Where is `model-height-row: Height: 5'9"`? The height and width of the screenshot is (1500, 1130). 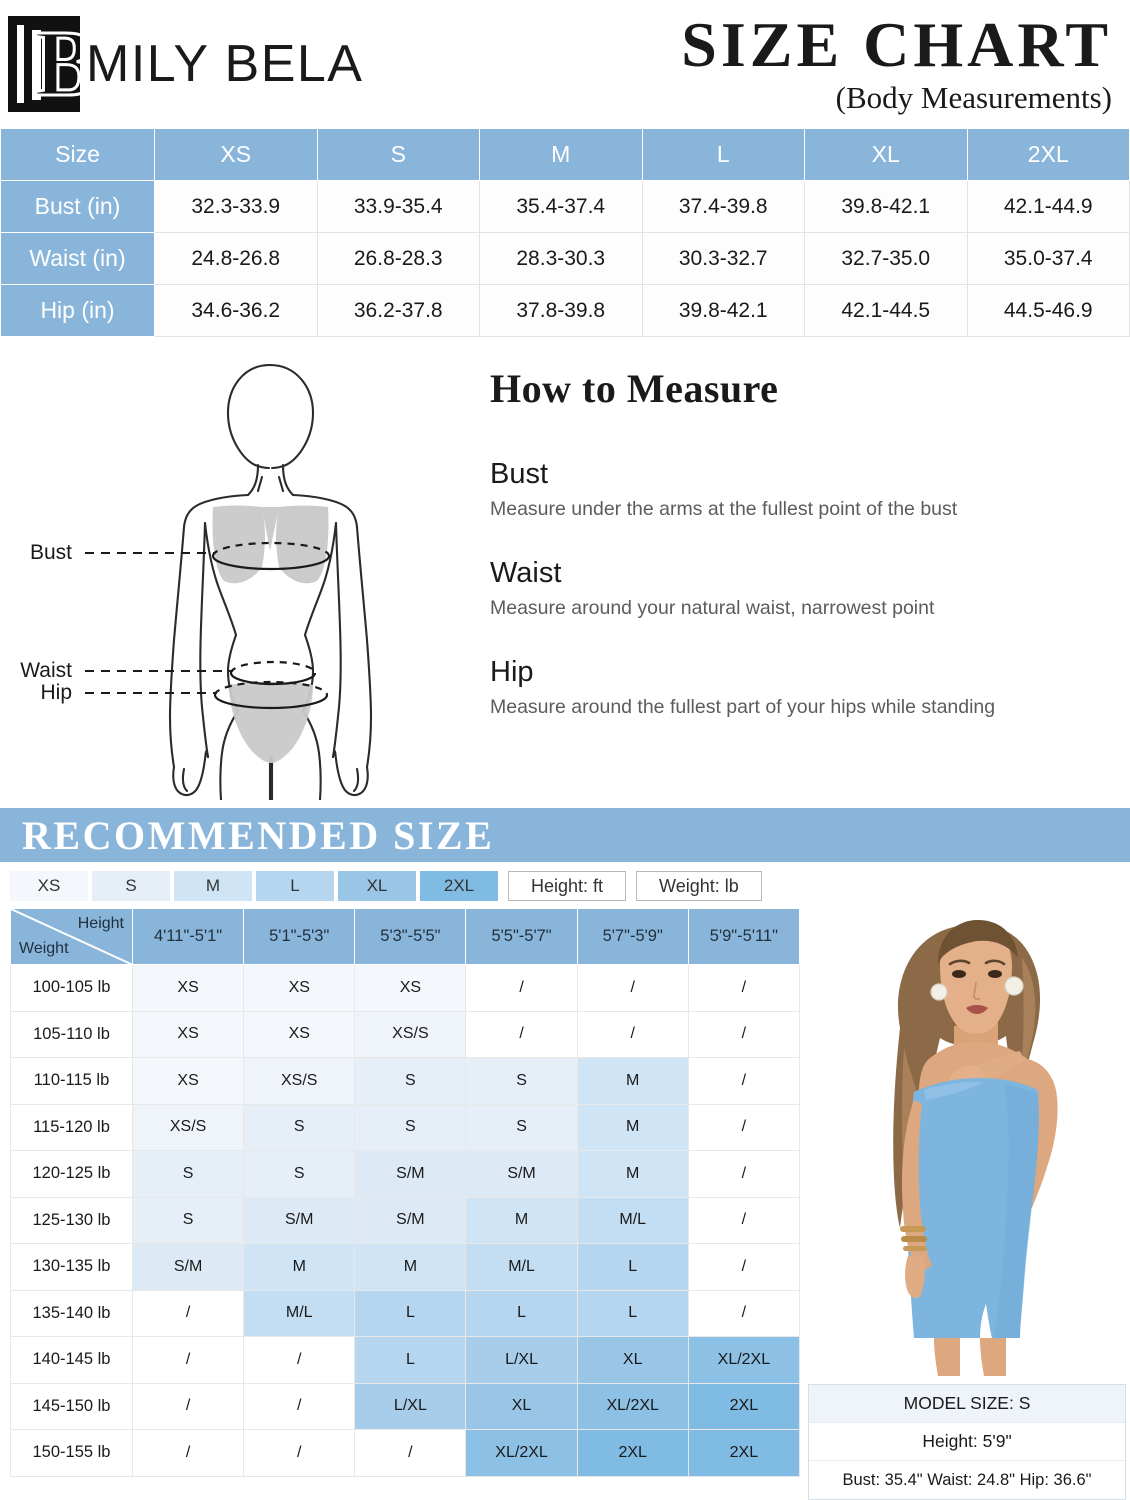
model-height-row: Height: 5'9" is located at coordinates (967, 1442).